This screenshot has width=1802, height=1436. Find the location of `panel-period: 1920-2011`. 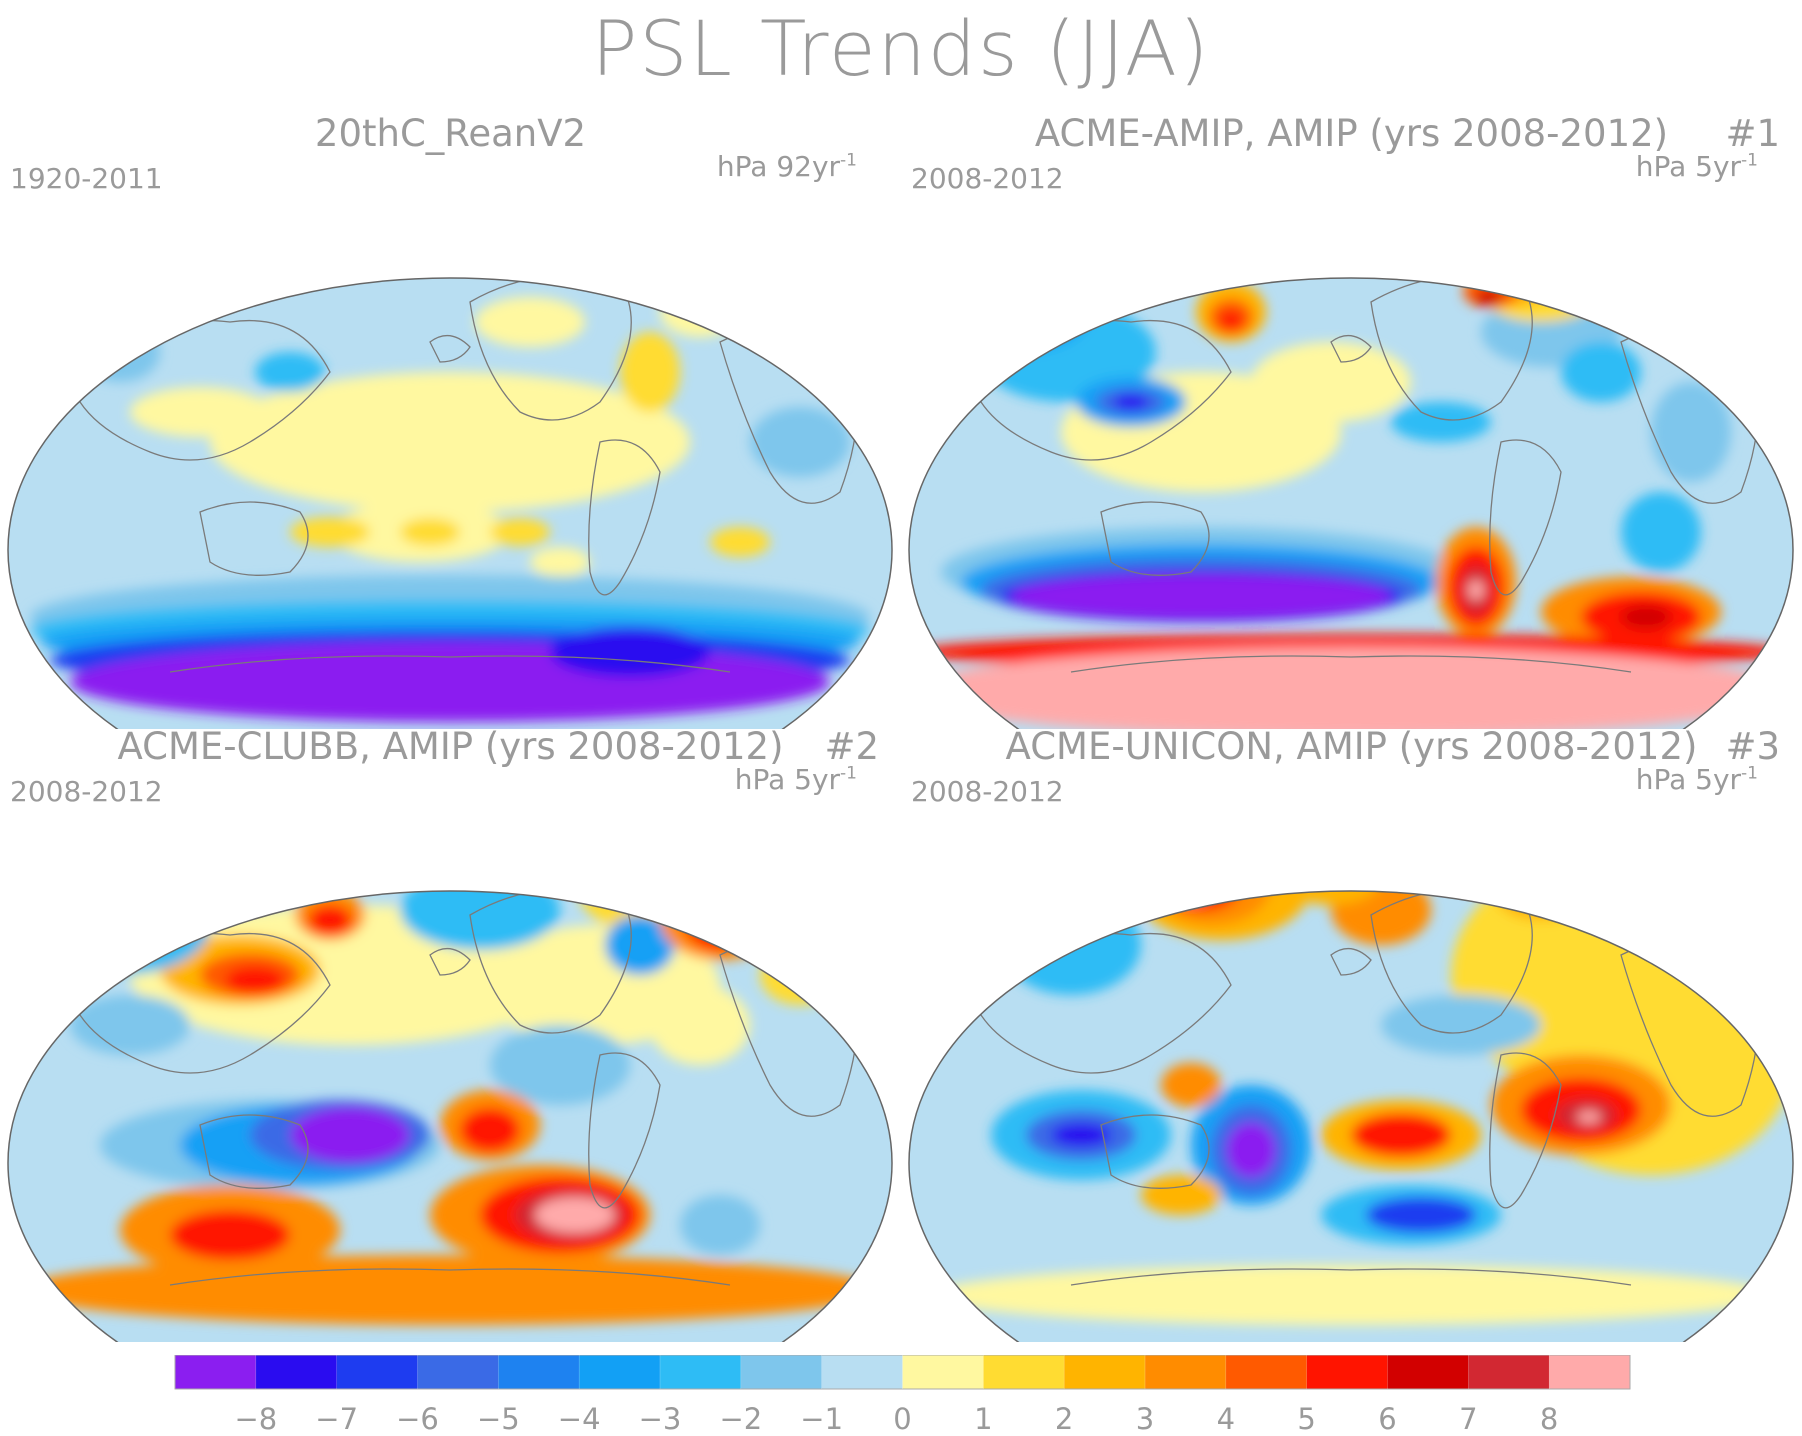

panel-period: 1920-2011 is located at coordinates (86, 178).